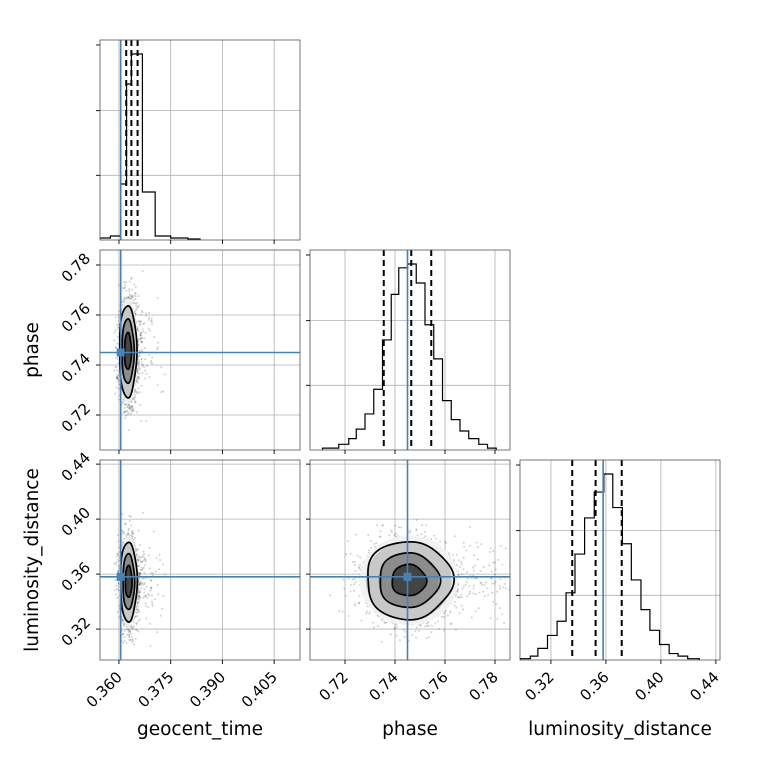 The height and width of the screenshot is (760, 760). What do you see at coordinates (179, 351) in the screenshot?
I see `panel-phase-vs-geocent_time: 0.720.740.760.78` at bounding box center [179, 351].